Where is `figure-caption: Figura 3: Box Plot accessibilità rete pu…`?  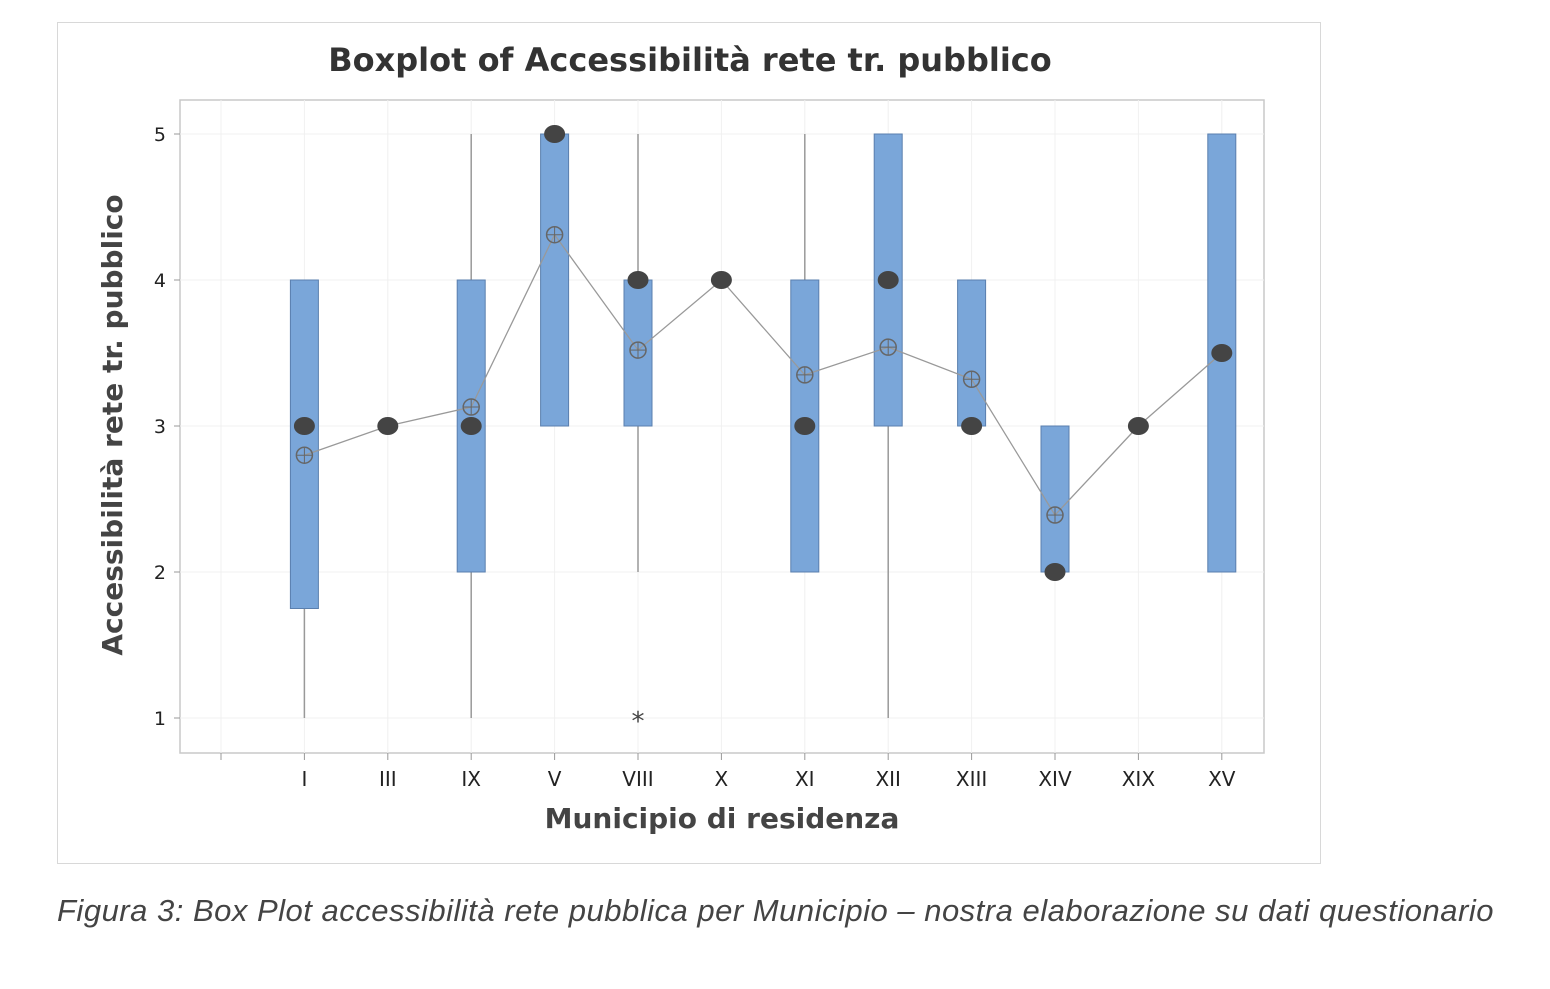
figure-caption: Figura 3: Box Plot accessibilità rete pu… is located at coordinates (775, 910).